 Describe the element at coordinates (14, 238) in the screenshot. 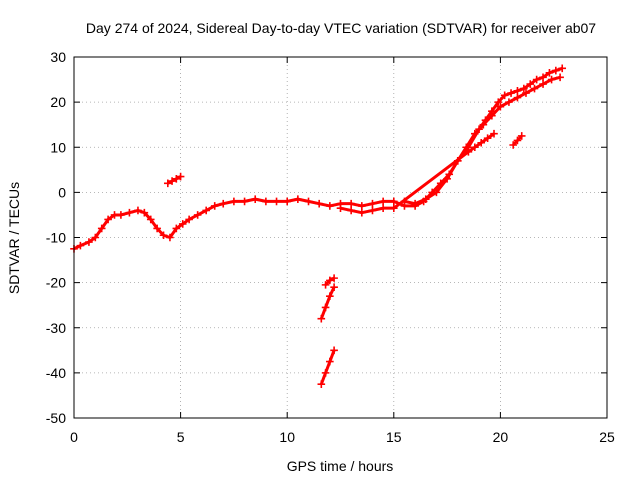

I see `y-axis-label: SDTVAR / TECUs` at that location.